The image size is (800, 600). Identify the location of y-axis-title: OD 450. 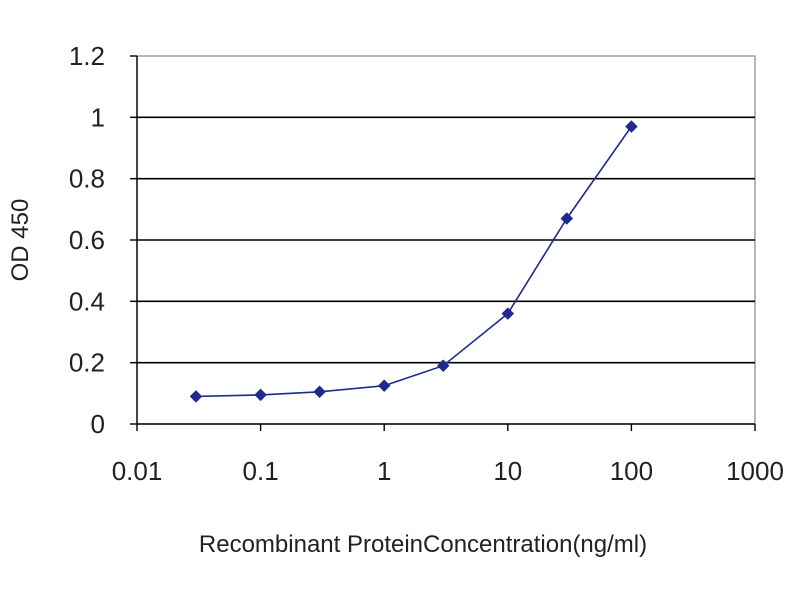
(20, 240).